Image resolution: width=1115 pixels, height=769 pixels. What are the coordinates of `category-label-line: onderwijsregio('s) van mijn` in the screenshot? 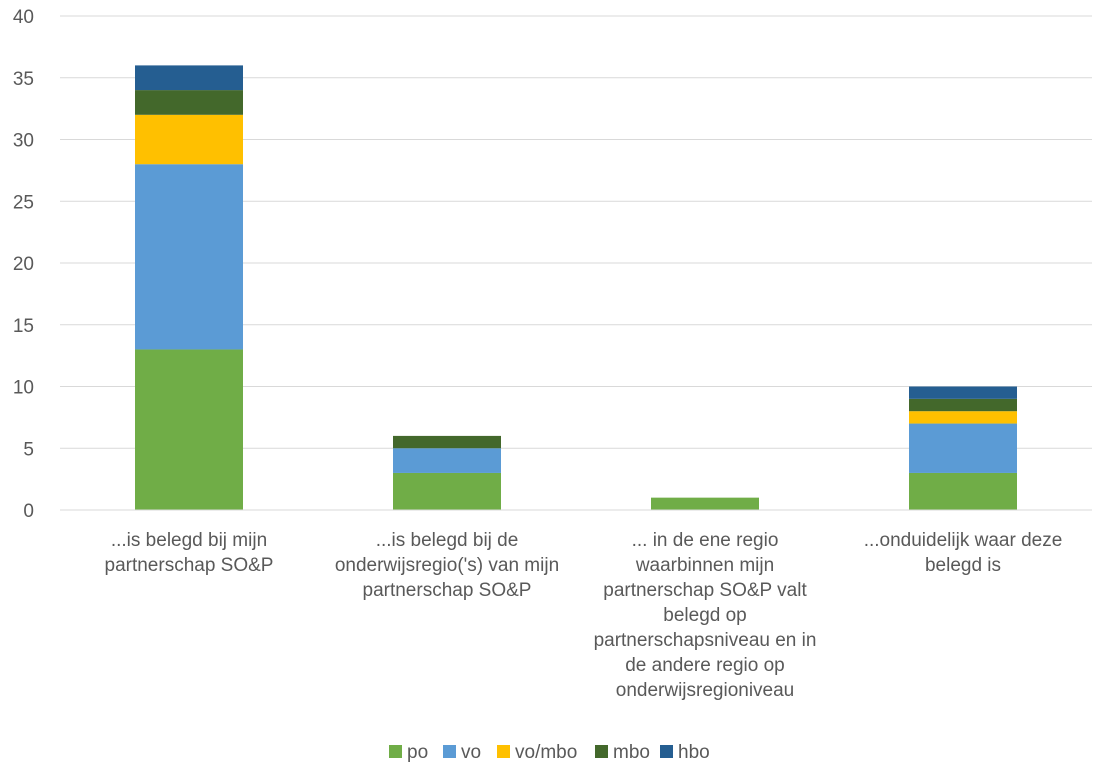 It's located at (447, 565).